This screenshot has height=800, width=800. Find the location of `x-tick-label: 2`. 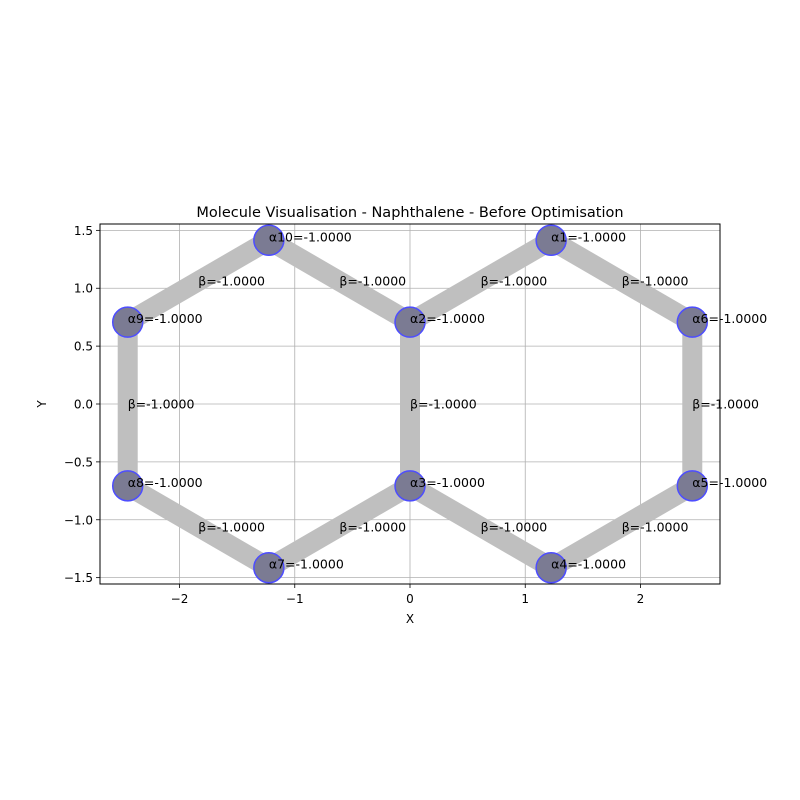

x-tick-label: 2 is located at coordinates (641, 599).